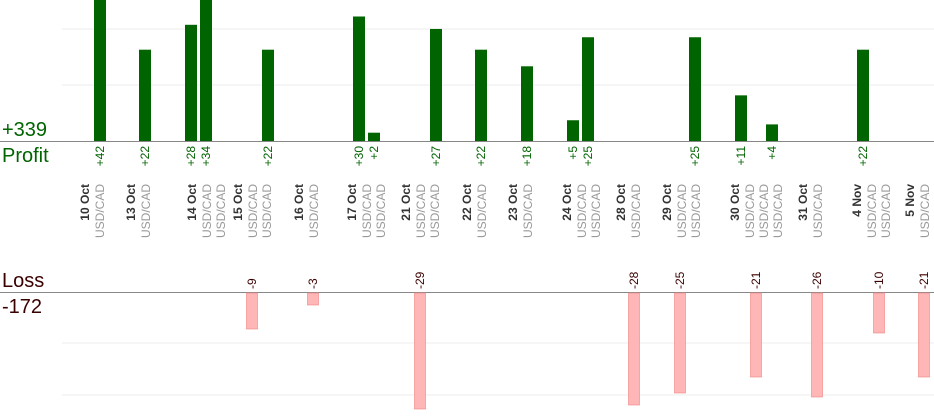 Image resolution: width=934 pixels, height=420 pixels. What do you see at coordinates (131, 202) in the screenshot?
I see `date-tick-label: 13 Oct` at bounding box center [131, 202].